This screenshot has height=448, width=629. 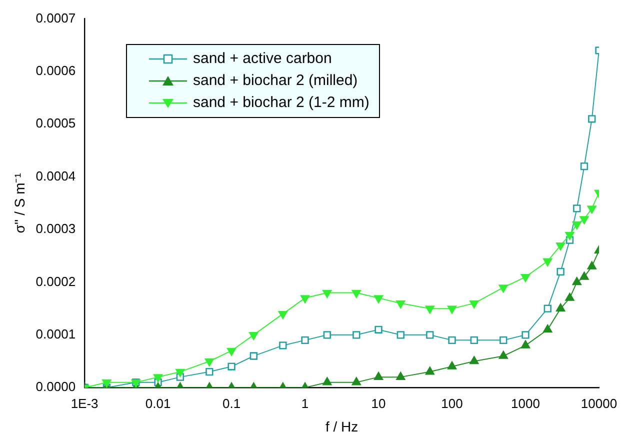 I want to click on legend-label: sand + biochar 2 (1-2 mm), so click(x=281, y=103).